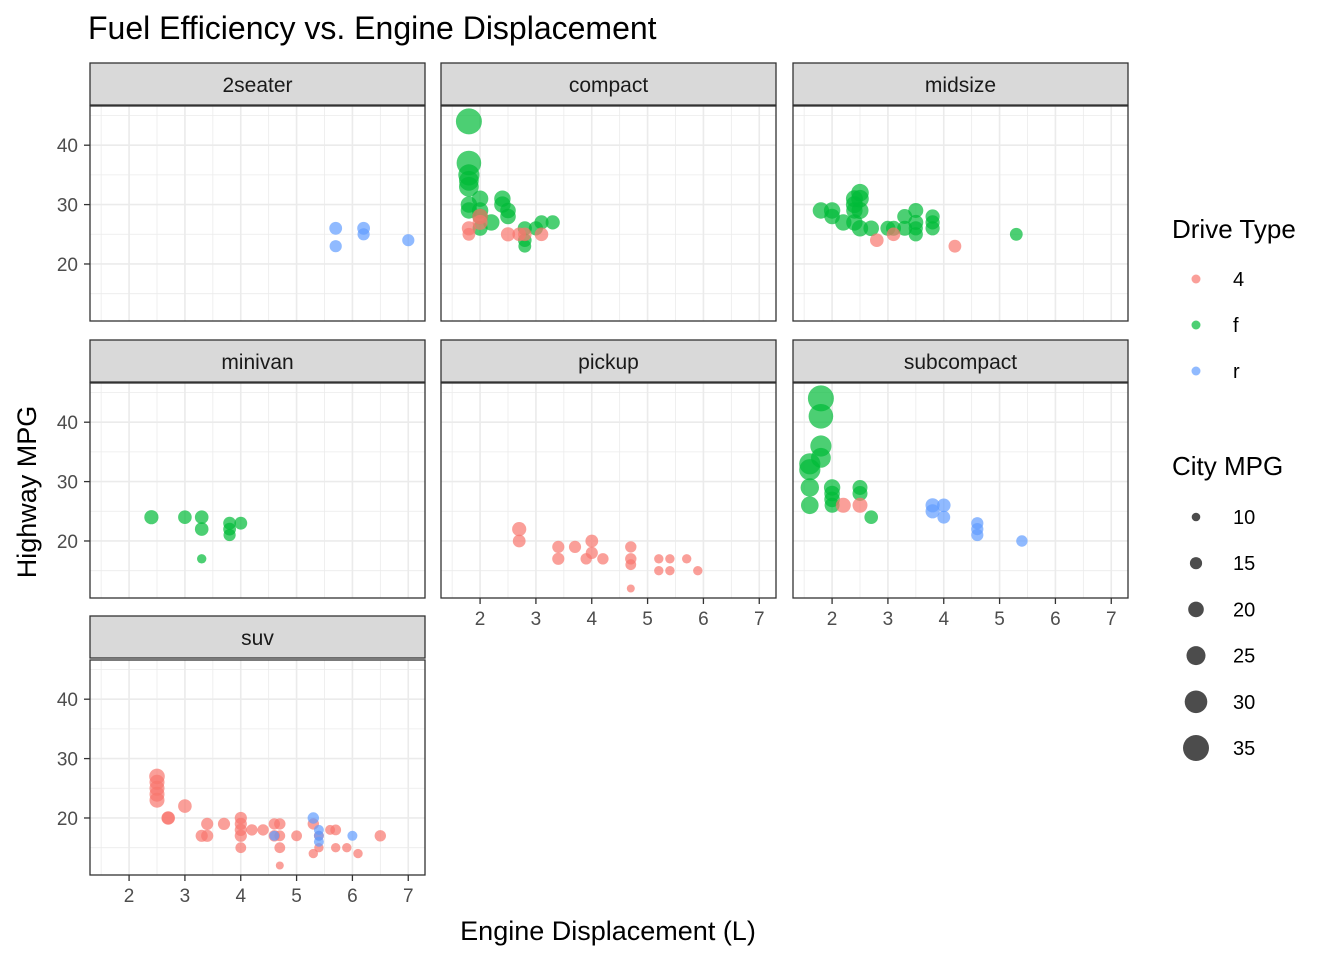  What do you see at coordinates (1244, 657) in the screenshot?
I see `legend-size-label: 25` at bounding box center [1244, 657].